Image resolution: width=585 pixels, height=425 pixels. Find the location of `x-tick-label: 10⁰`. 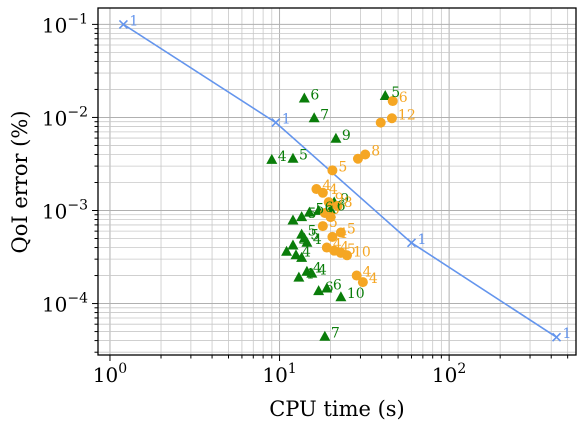

x-tick-label: 10⁰ is located at coordinates (110, 374).